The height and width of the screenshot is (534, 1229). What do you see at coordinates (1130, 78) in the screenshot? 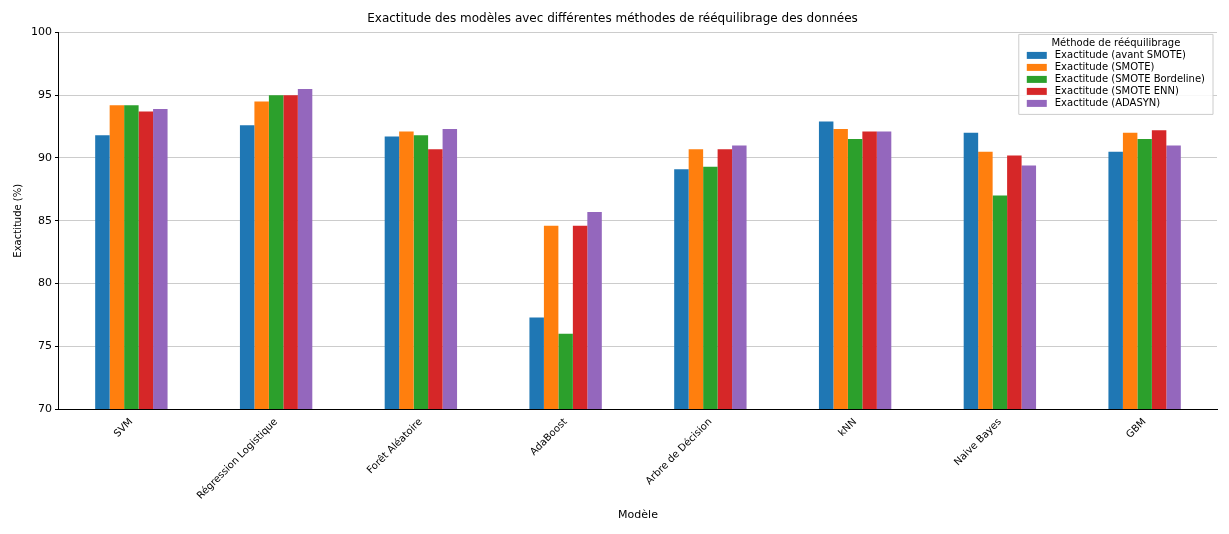
I see `legend-label: Exactitude (SMOTE Bordeline)` at bounding box center [1130, 78].